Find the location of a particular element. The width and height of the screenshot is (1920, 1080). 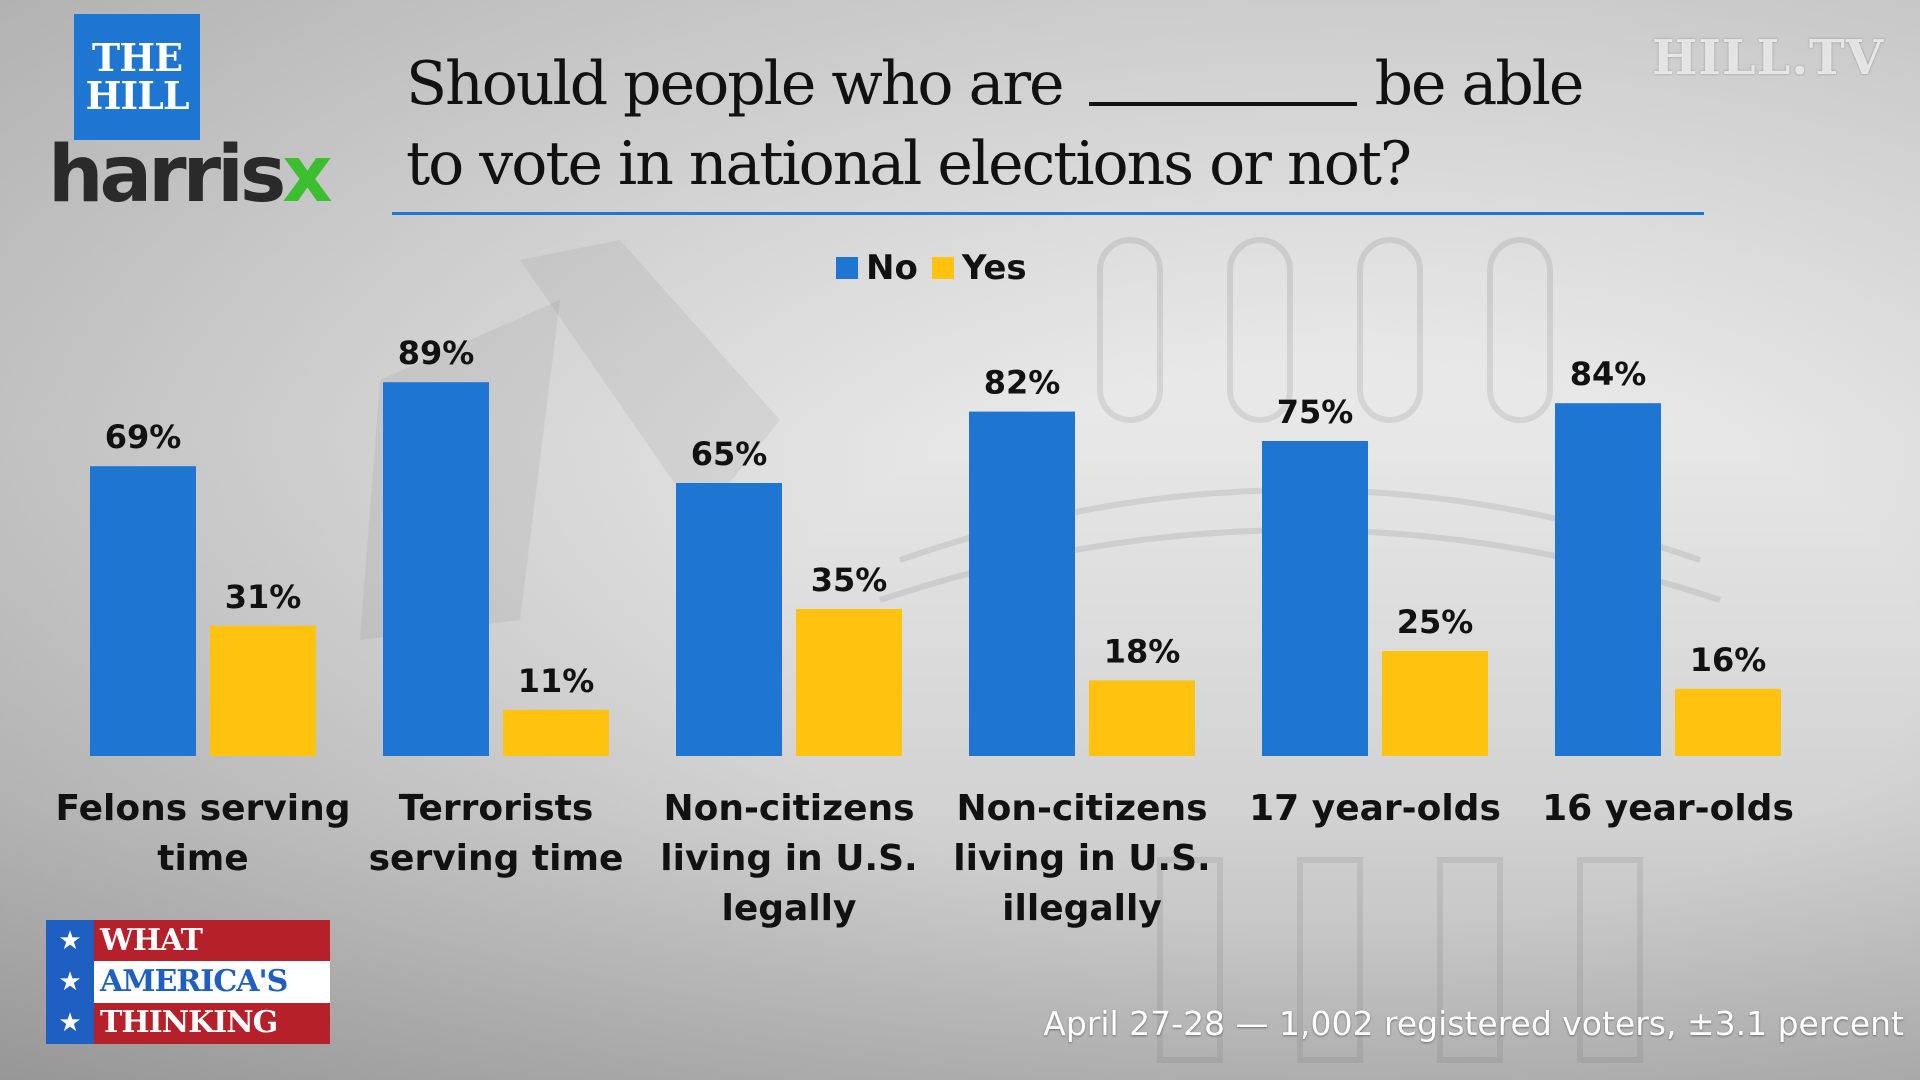

title-line1-after: be able is located at coordinates (1479, 84).